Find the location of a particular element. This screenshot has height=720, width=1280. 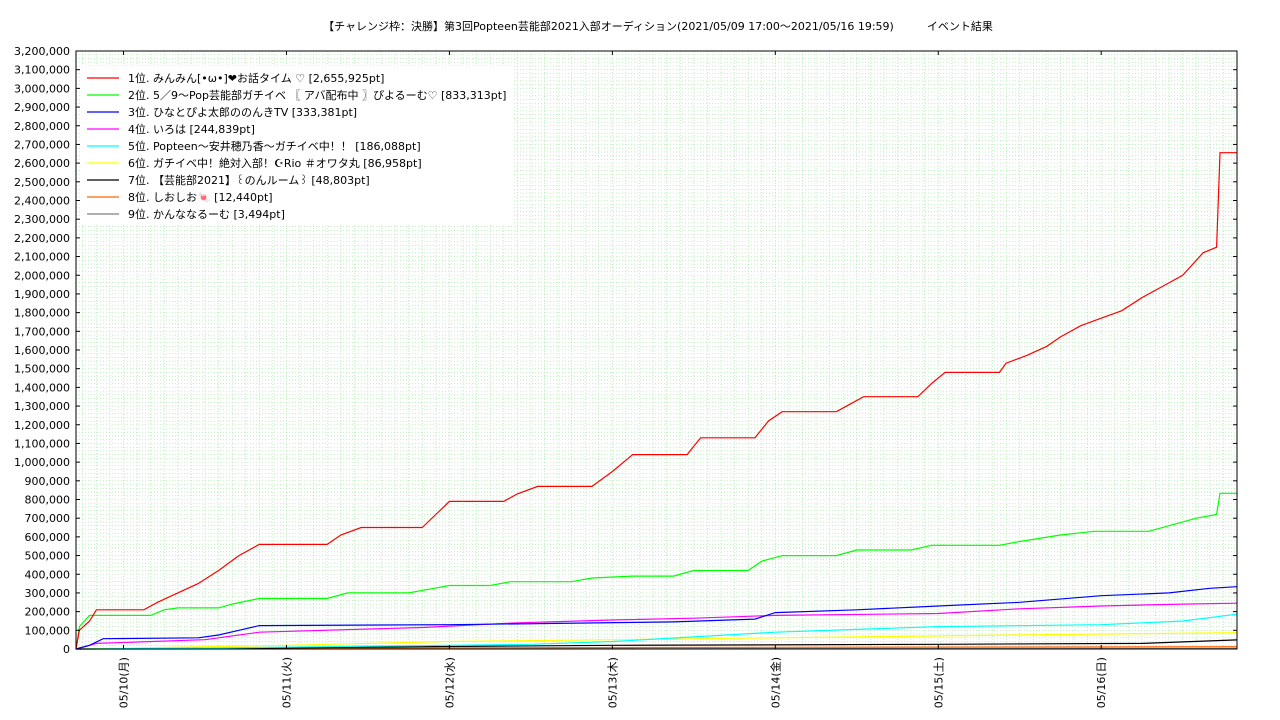

y-tick-label: 2,300,000 is located at coordinates (42, 219).